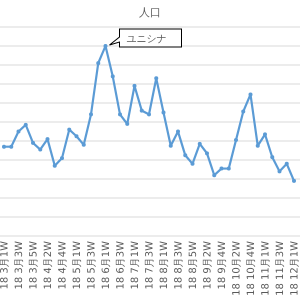 This screenshot has width=300, height=300. What do you see at coordinates (222, 265) in the screenshot?
I see `x-tick-label: 18 9月4W` at bounding box center [222, 265].